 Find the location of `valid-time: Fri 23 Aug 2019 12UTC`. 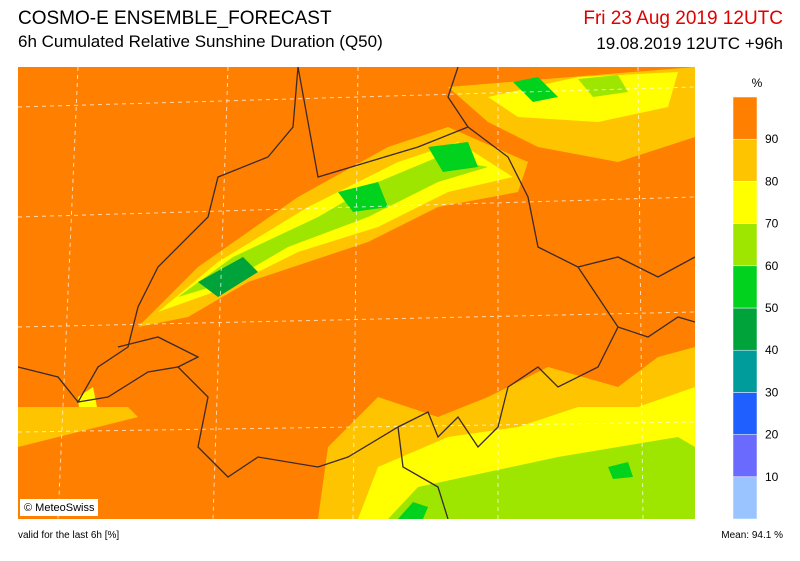

valid-time: Fri 23 Aug 2019 12UTC is located at coordinates (683, 18).